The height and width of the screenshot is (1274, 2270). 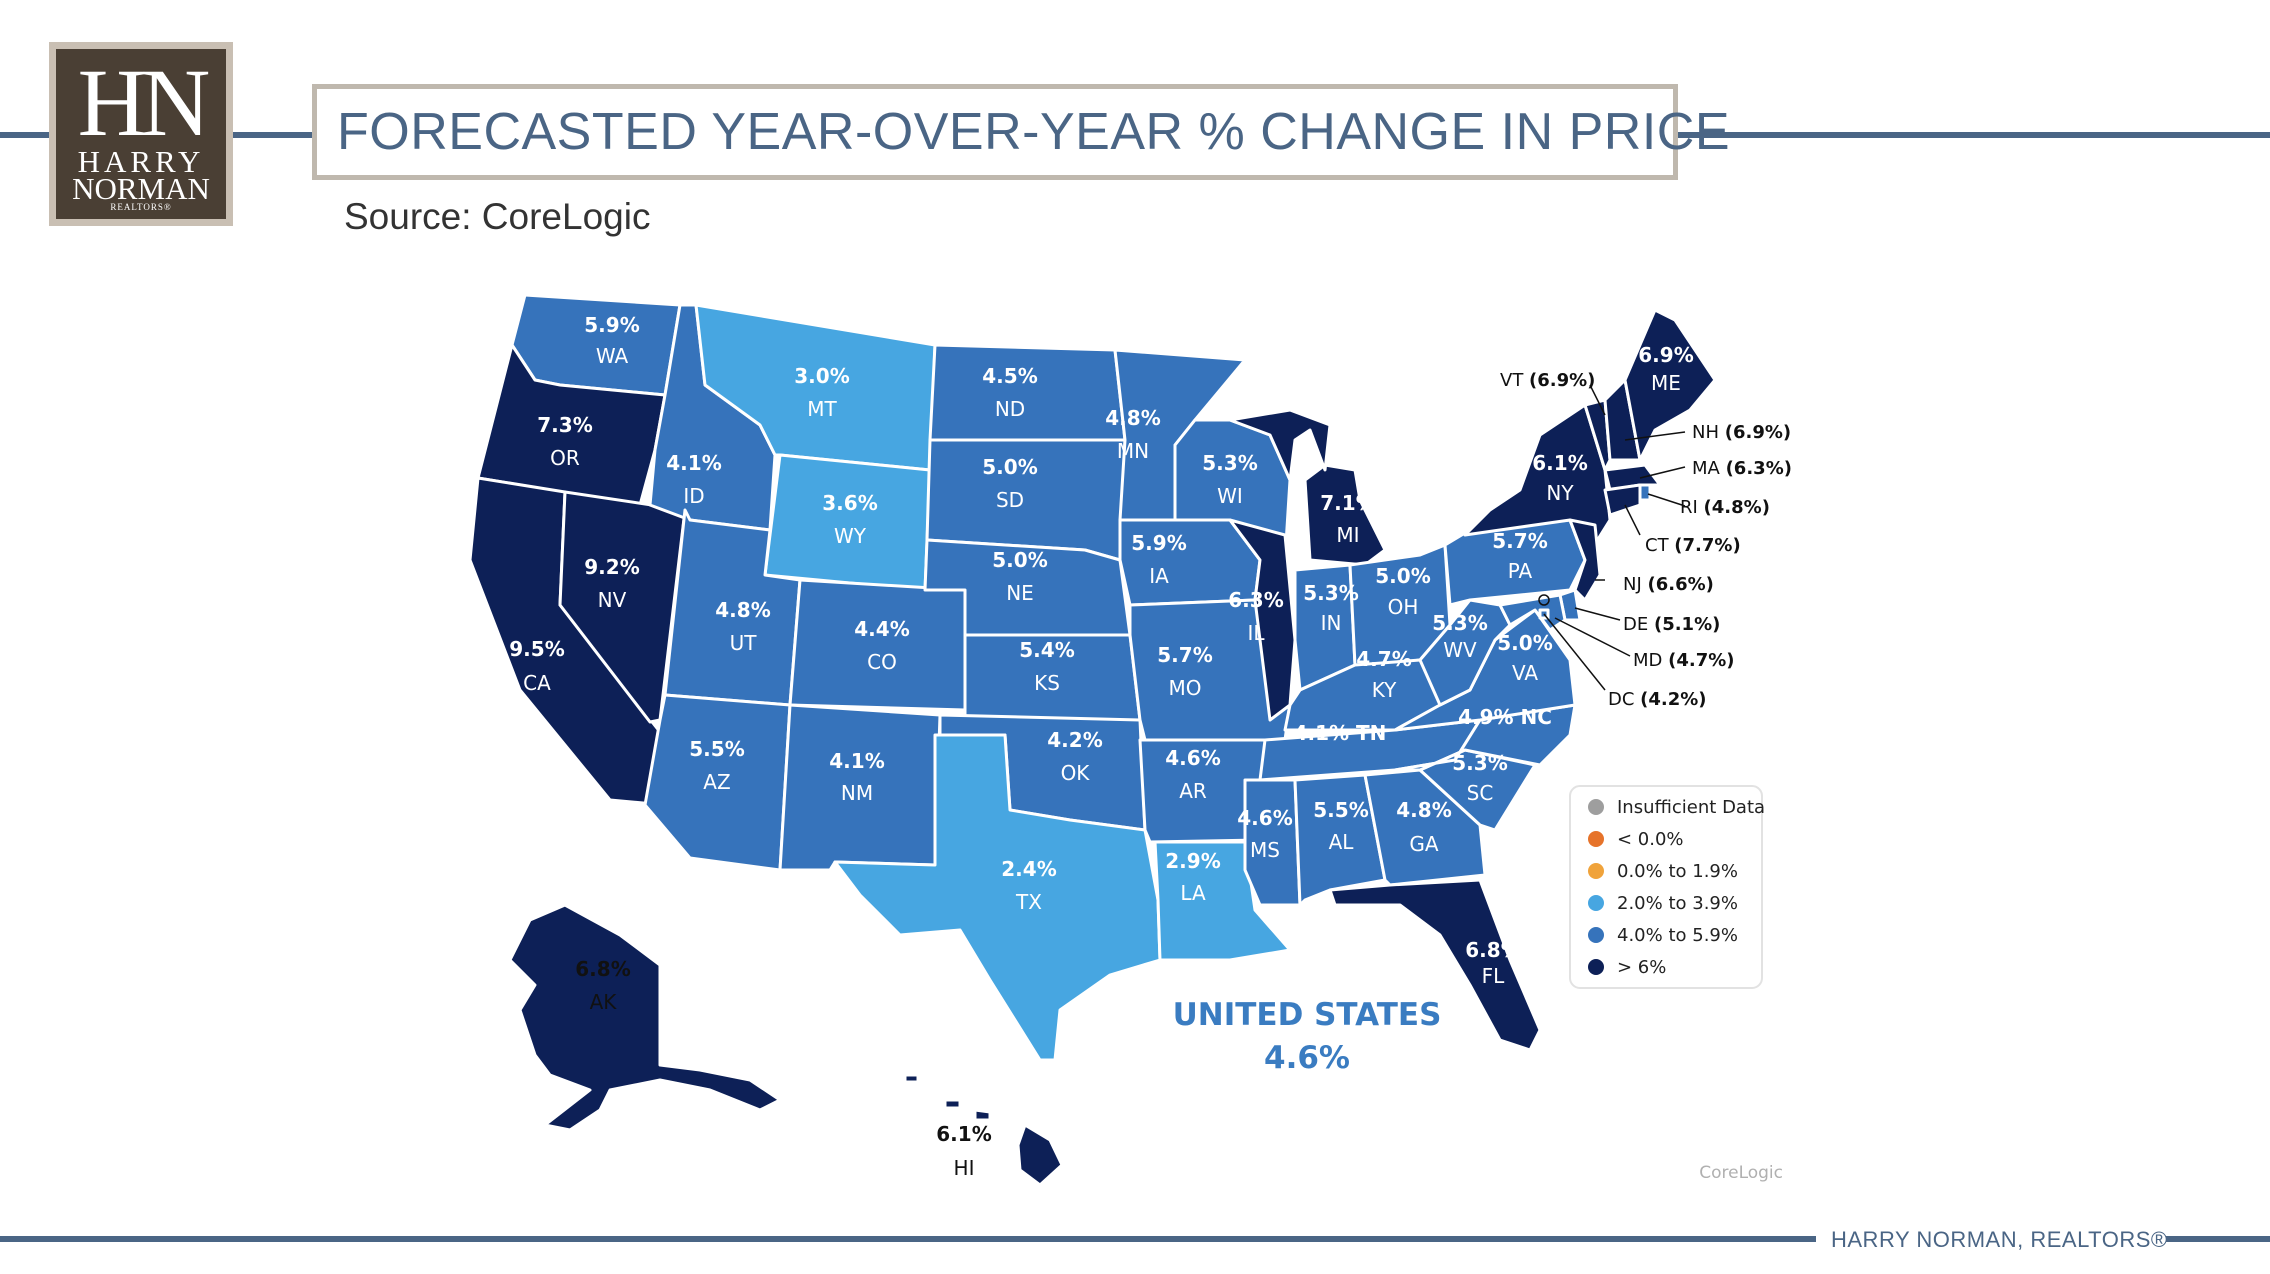 I want to click on legend-box, so click(x=1666, y=887).